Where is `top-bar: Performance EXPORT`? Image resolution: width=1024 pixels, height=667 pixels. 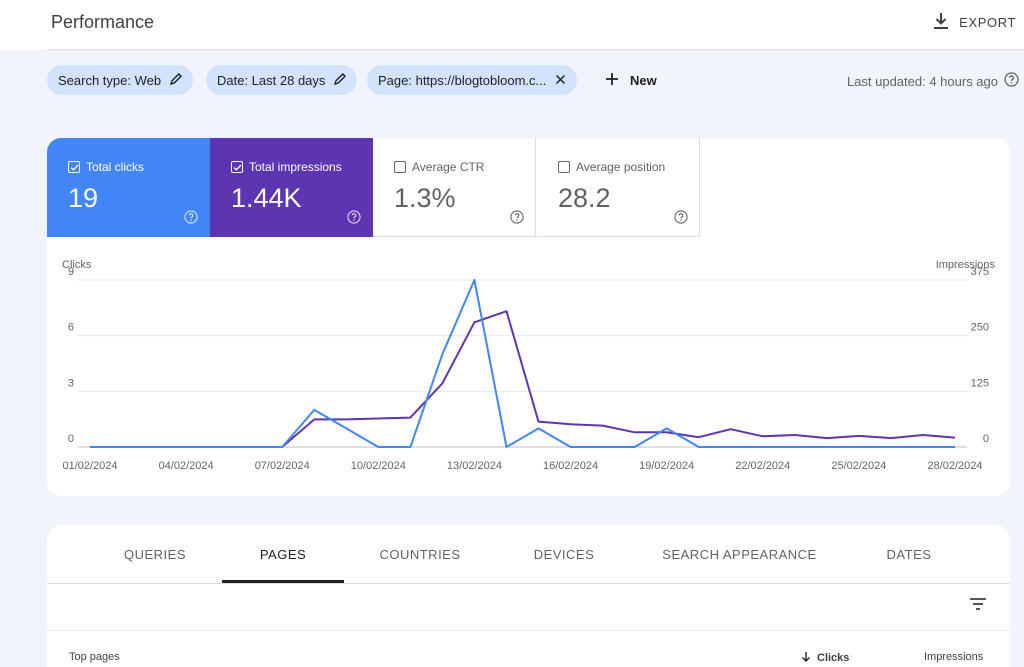 top-bar: Performance EXPORT is located at coordinates (512, 25).